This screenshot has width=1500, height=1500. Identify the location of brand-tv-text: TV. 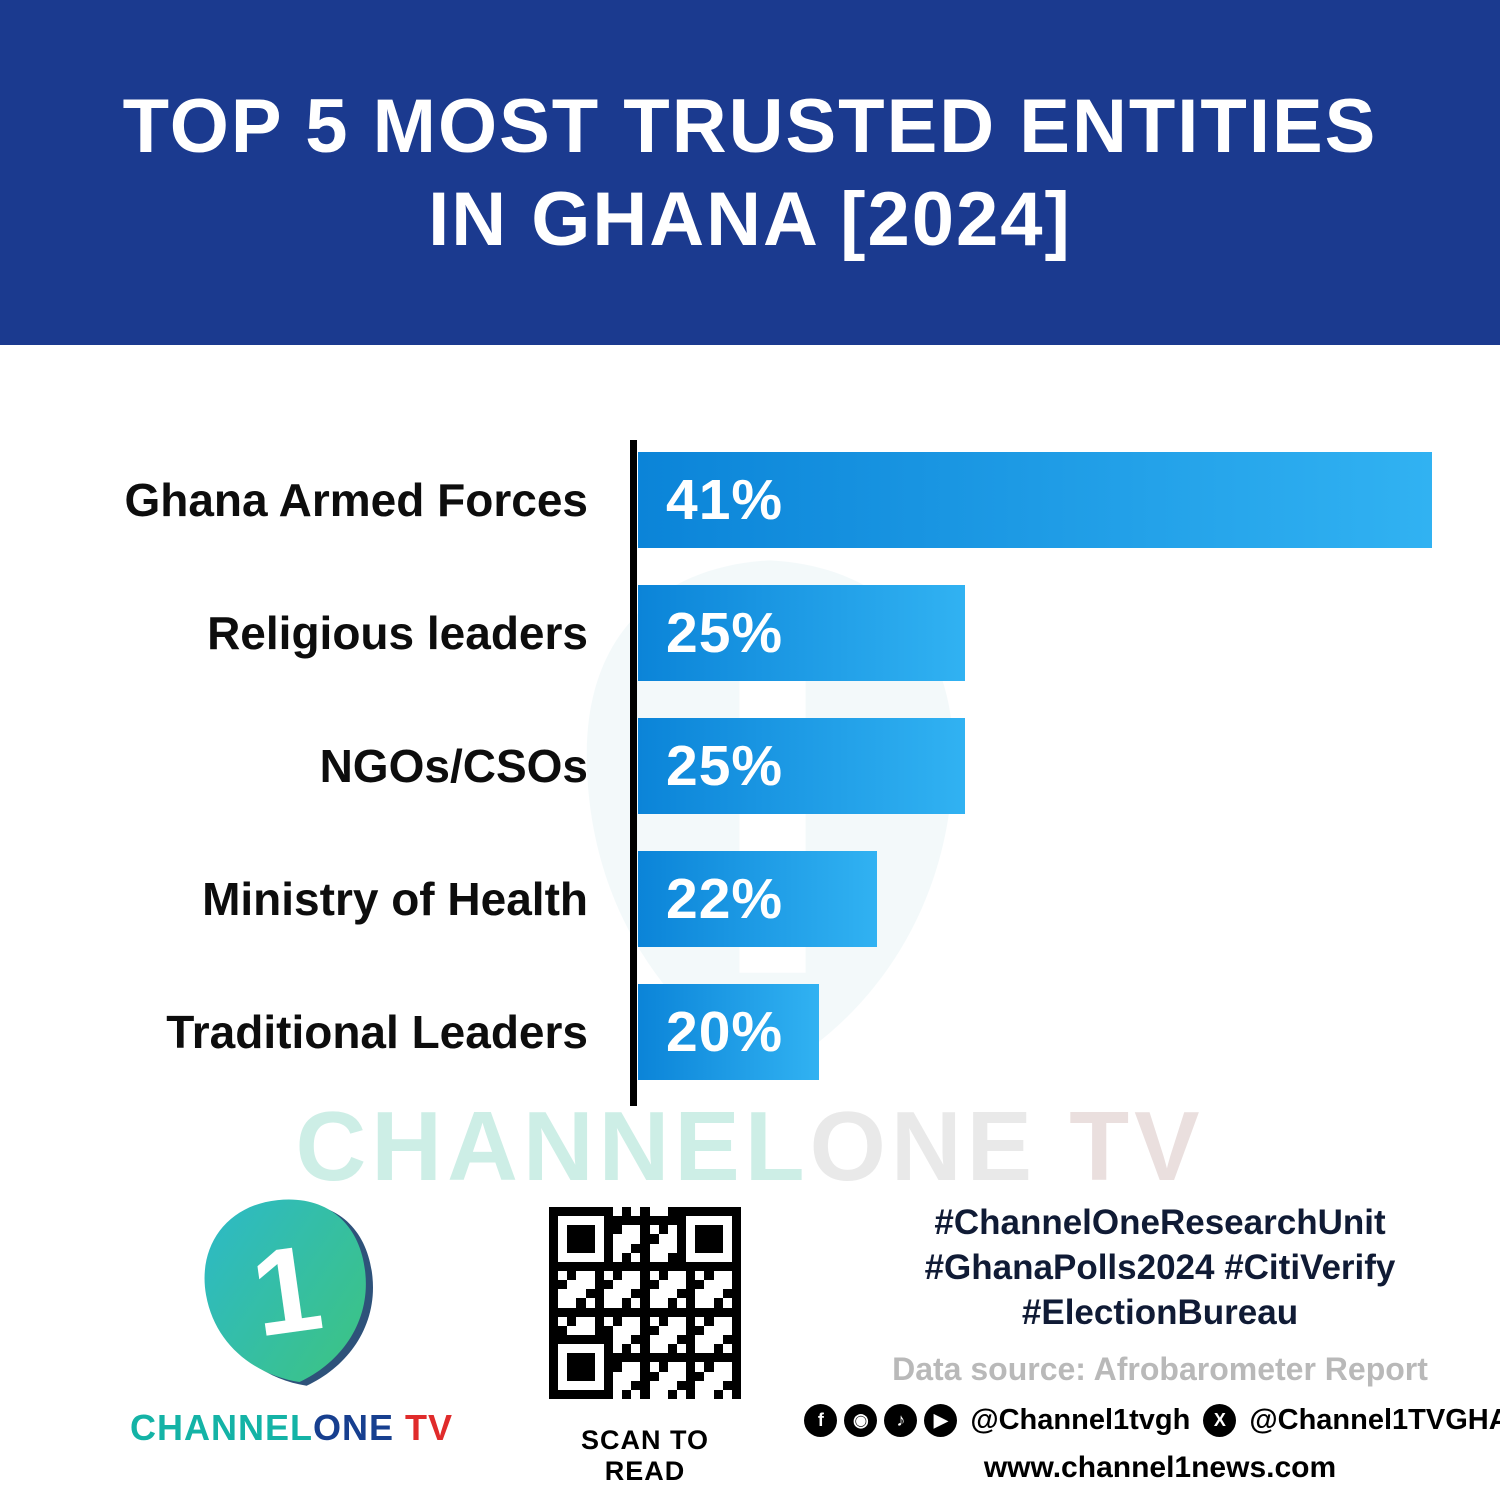
(429, 1427).